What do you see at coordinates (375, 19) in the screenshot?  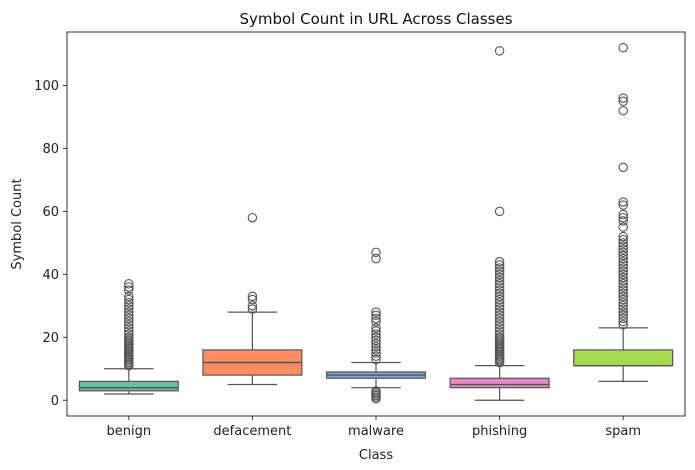 I see `chart-title: Symbol Count in URL Across Classes` at bounding box center [375, 19].